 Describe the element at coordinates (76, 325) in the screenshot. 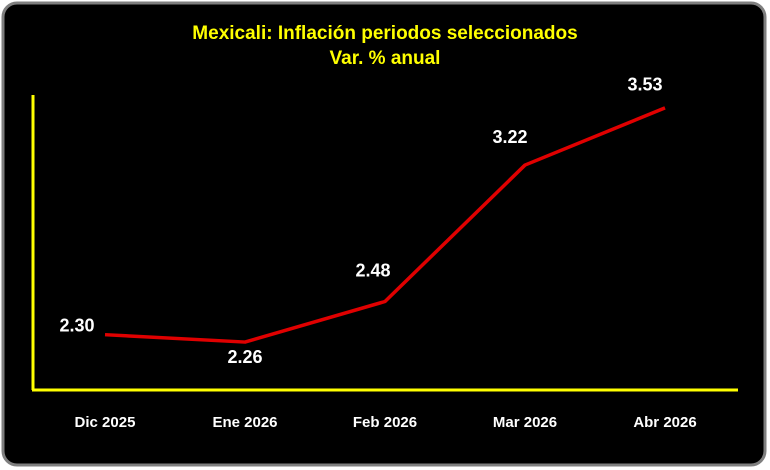

I see `data-label: 2.30` at that location.